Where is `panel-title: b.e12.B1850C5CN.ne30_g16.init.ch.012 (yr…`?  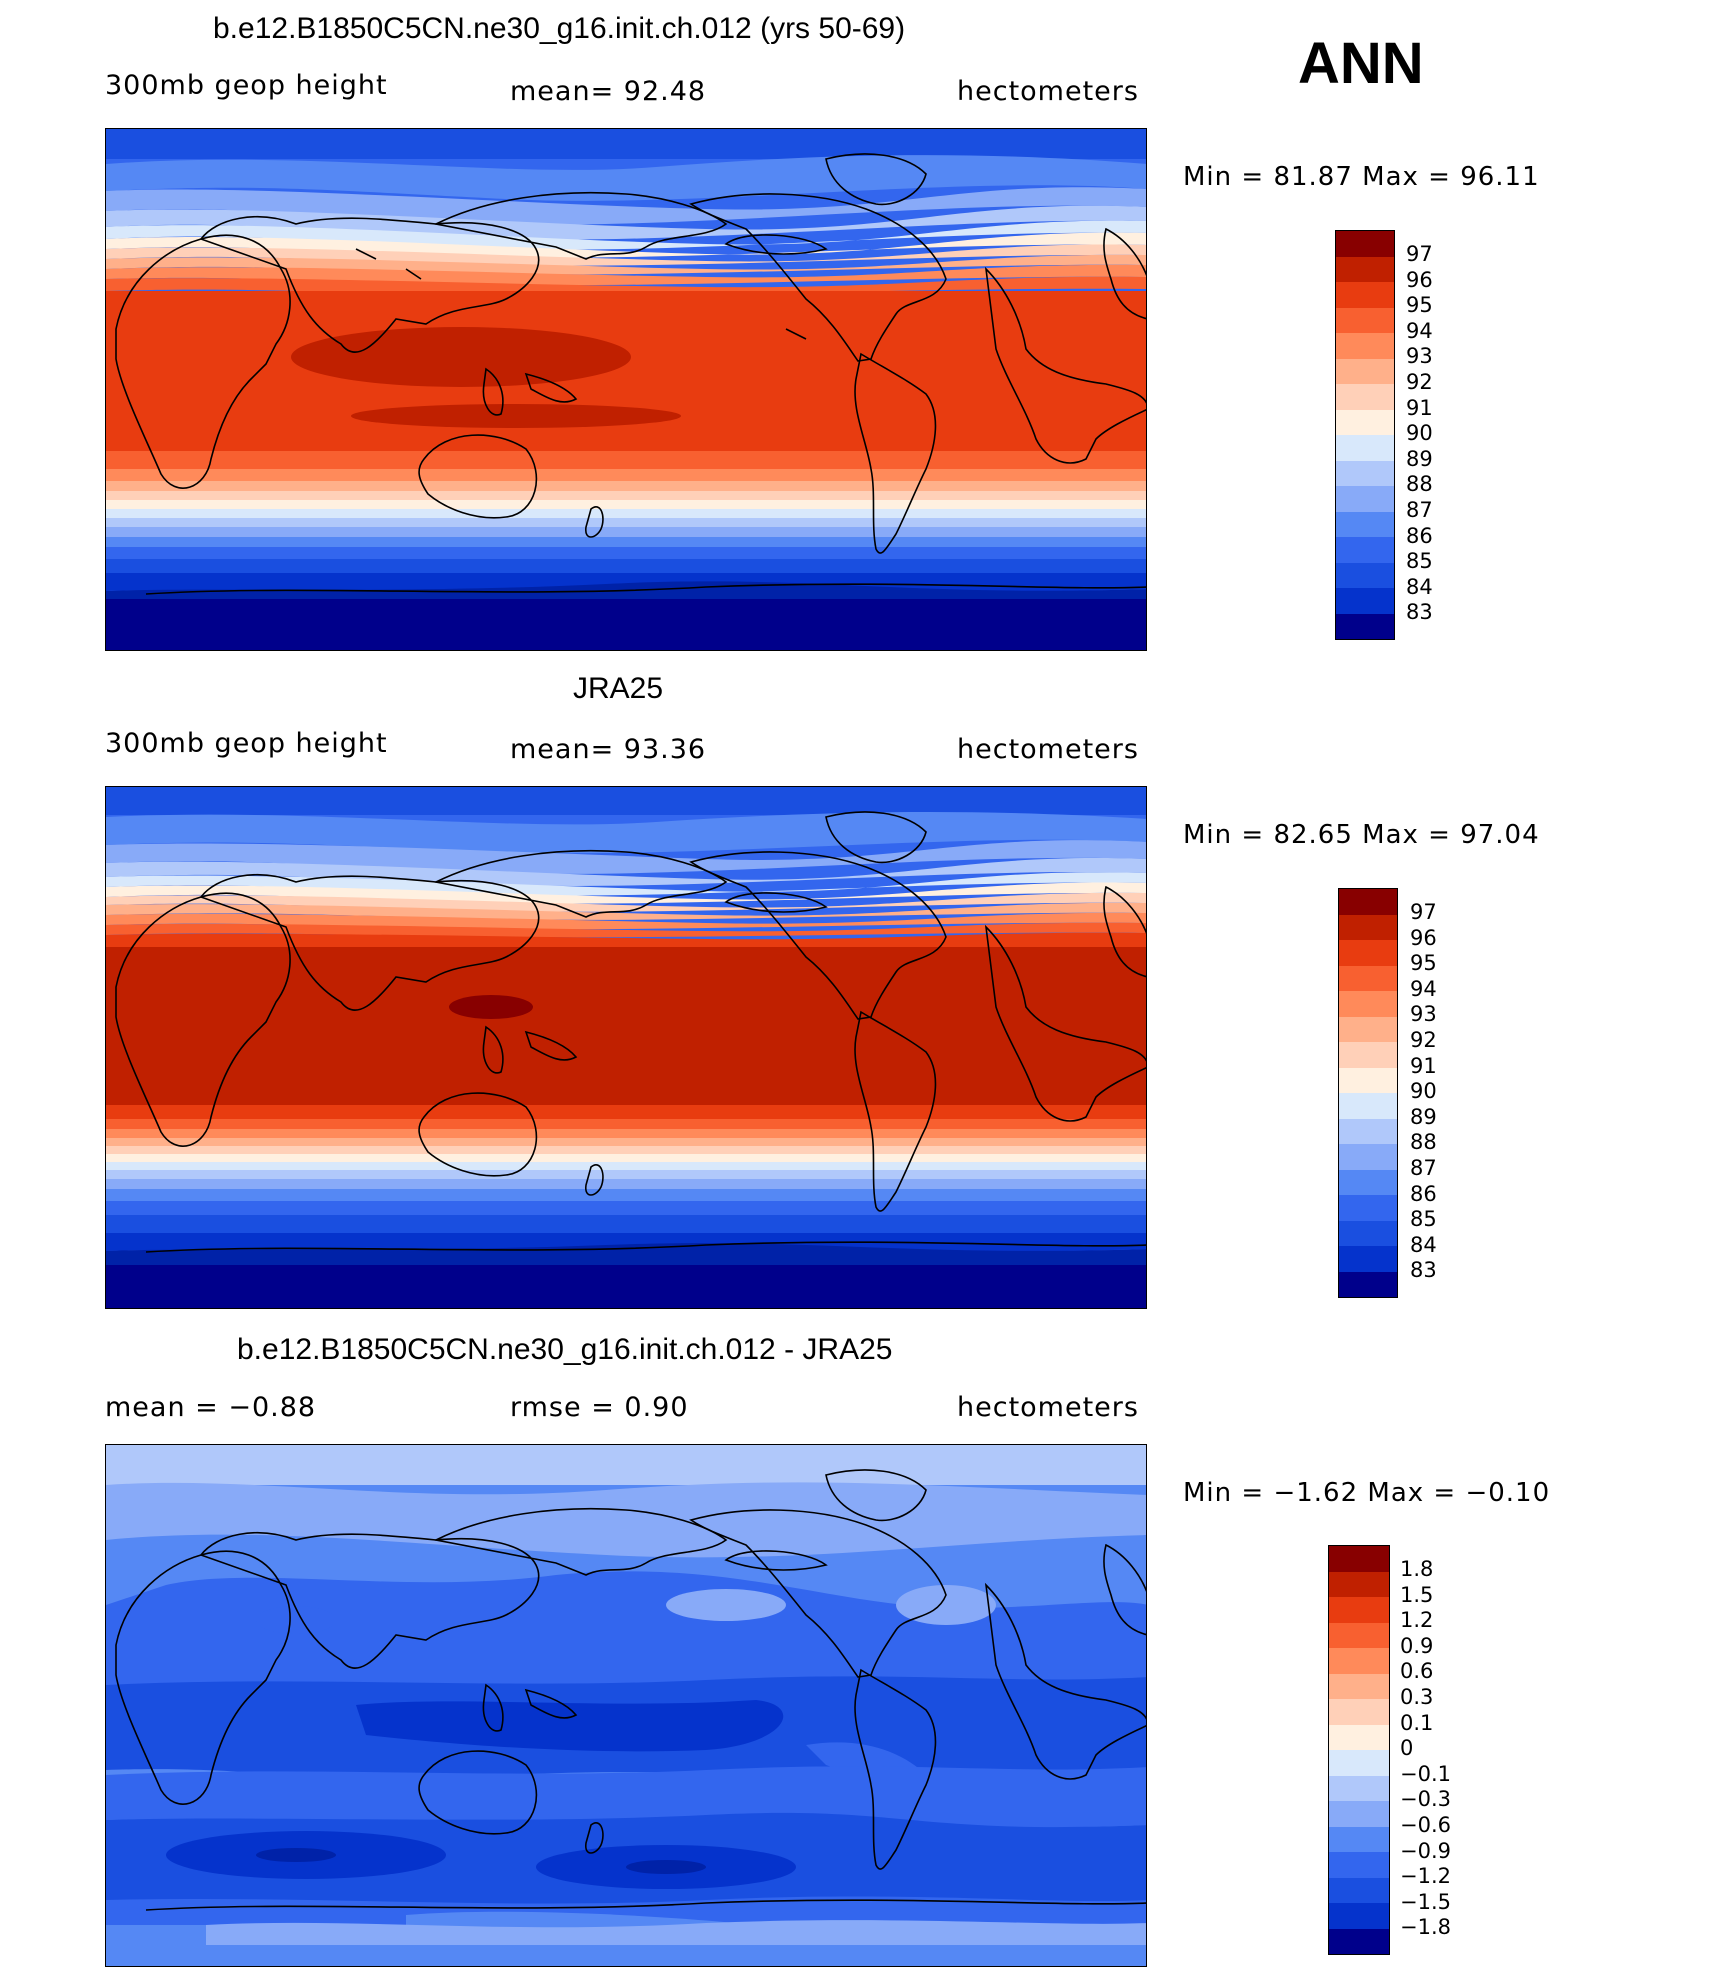 panel-title: b.e12.B1850C5CN.ne30_g16.init.ch.012 (yr… is located at coordinates (559, 28).